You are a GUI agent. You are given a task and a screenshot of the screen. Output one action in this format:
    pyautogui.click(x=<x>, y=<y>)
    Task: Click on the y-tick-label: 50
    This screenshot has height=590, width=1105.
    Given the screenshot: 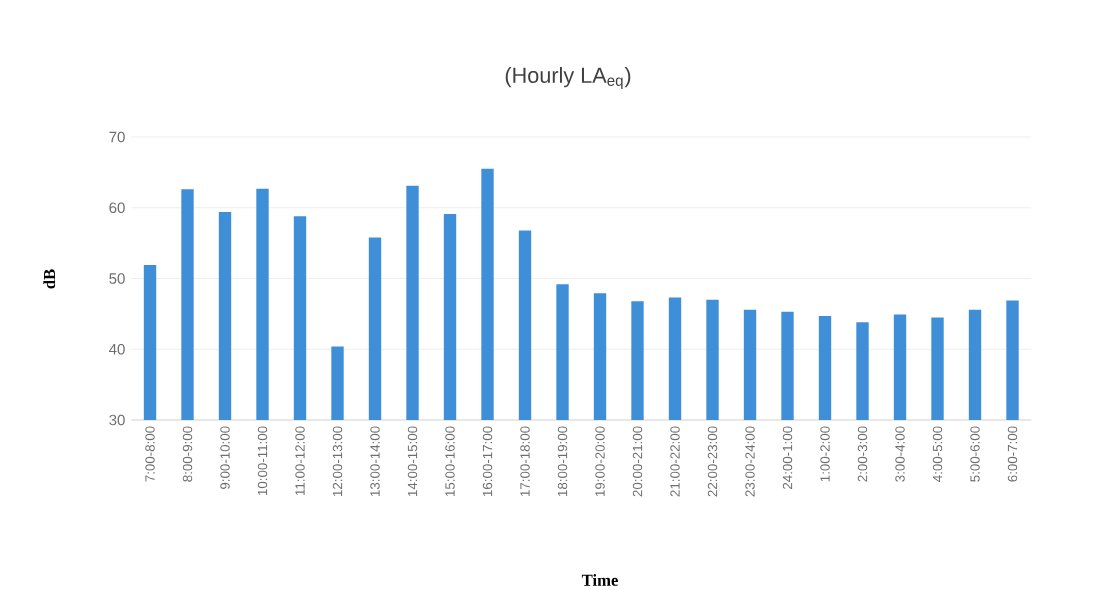 What is the action you would take?
    pyautogui.click(x=117, y=278)
    